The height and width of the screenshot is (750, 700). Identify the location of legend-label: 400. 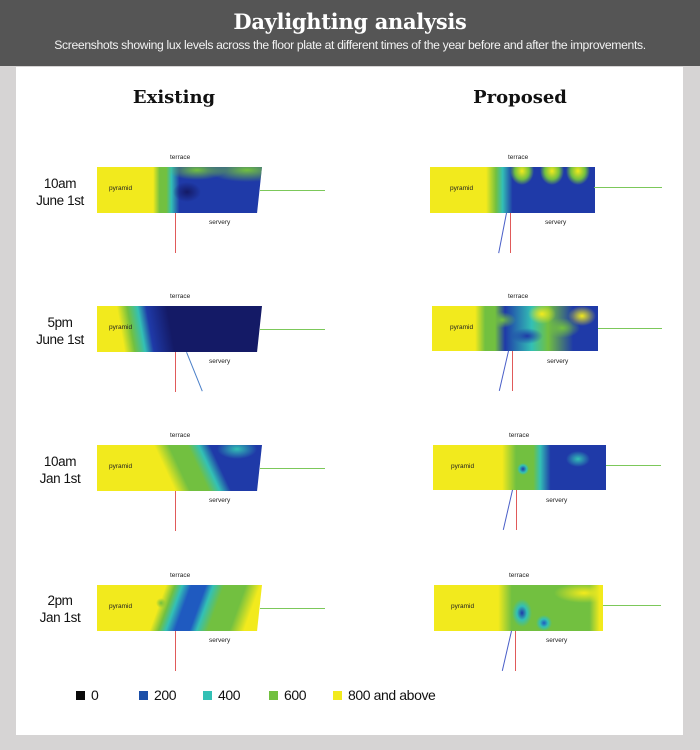
(229, 695).